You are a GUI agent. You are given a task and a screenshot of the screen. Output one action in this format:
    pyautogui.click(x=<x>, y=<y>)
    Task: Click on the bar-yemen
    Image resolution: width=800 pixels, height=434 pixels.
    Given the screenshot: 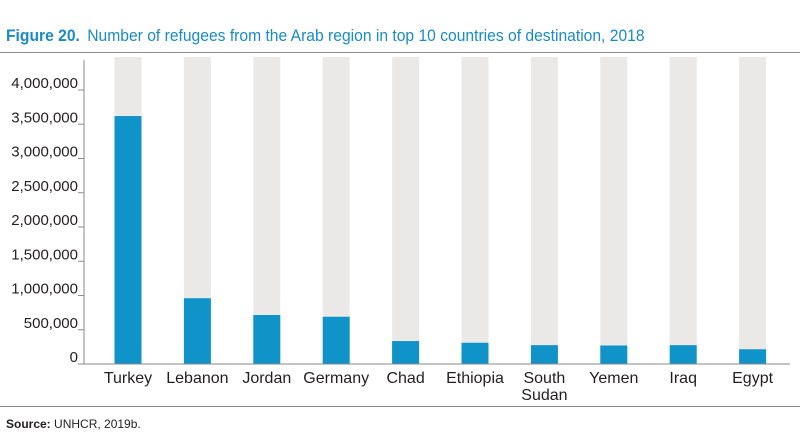 What is the action you would take?
    pyautogui.click(x=614, y=354)
    